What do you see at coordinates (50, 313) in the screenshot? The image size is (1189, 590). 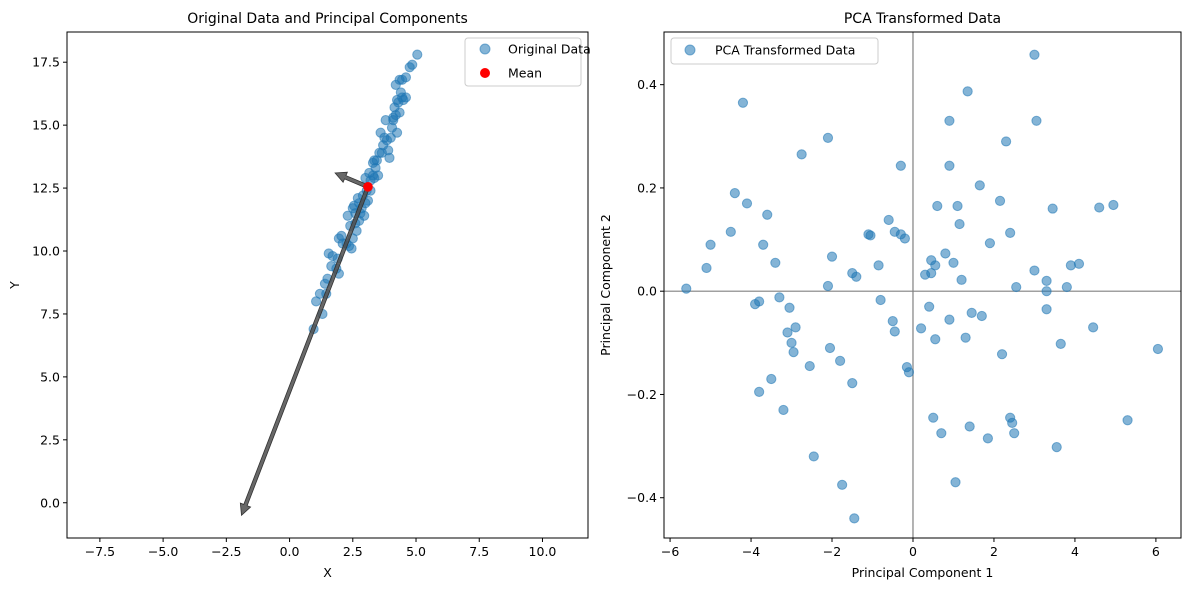 I see `y-tick-label: 7.5` at bounding box center [50, 313].